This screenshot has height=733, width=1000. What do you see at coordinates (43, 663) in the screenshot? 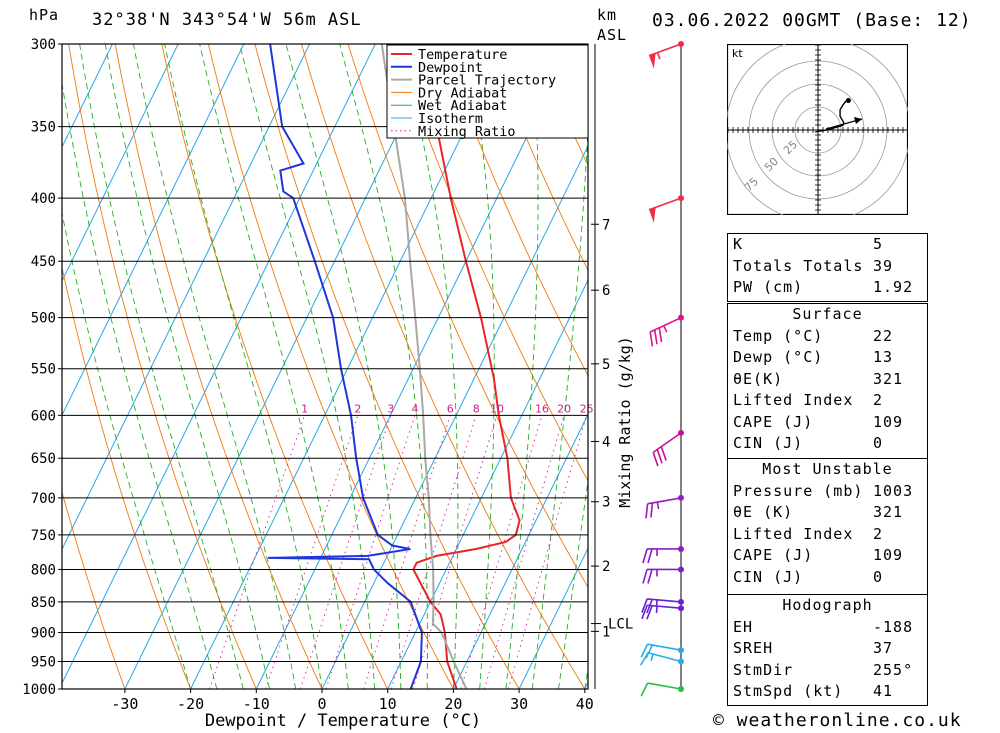
I see `y-tick-label: 950` at bounding box center [43, 663].